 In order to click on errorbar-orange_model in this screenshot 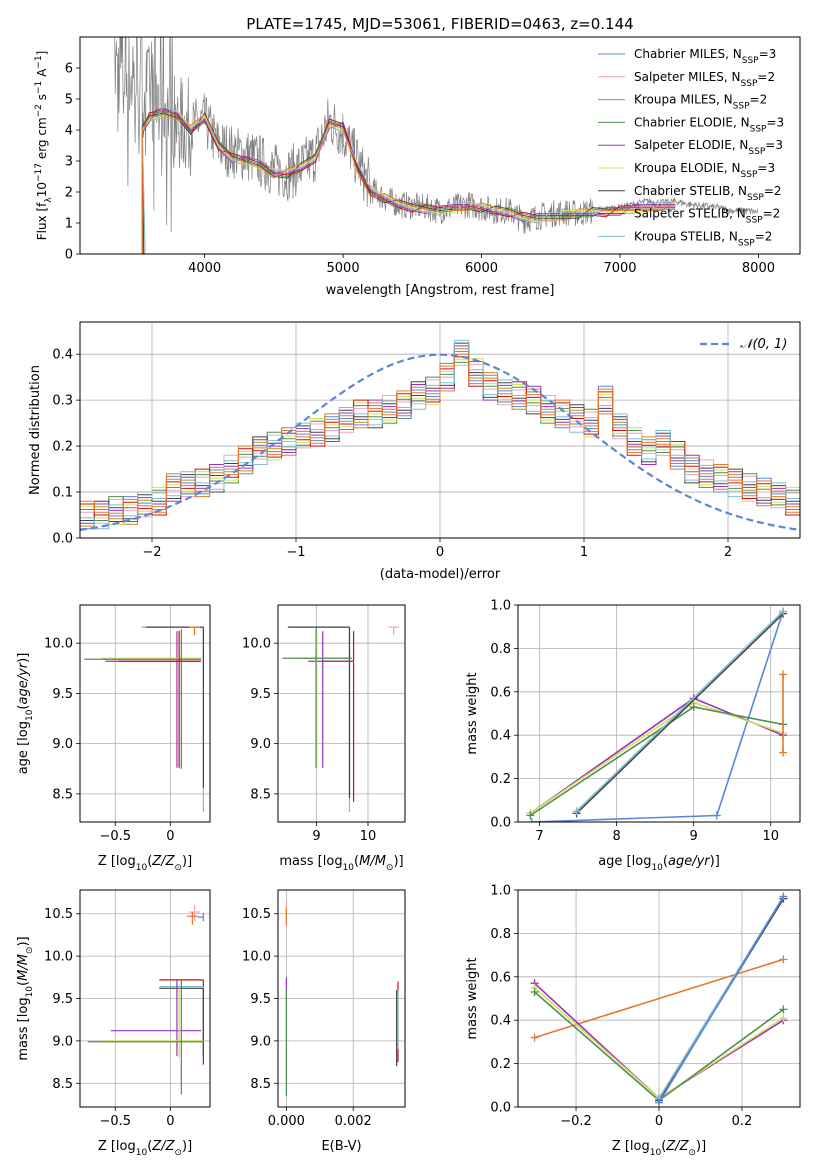, I will do `click(195, 631)`.